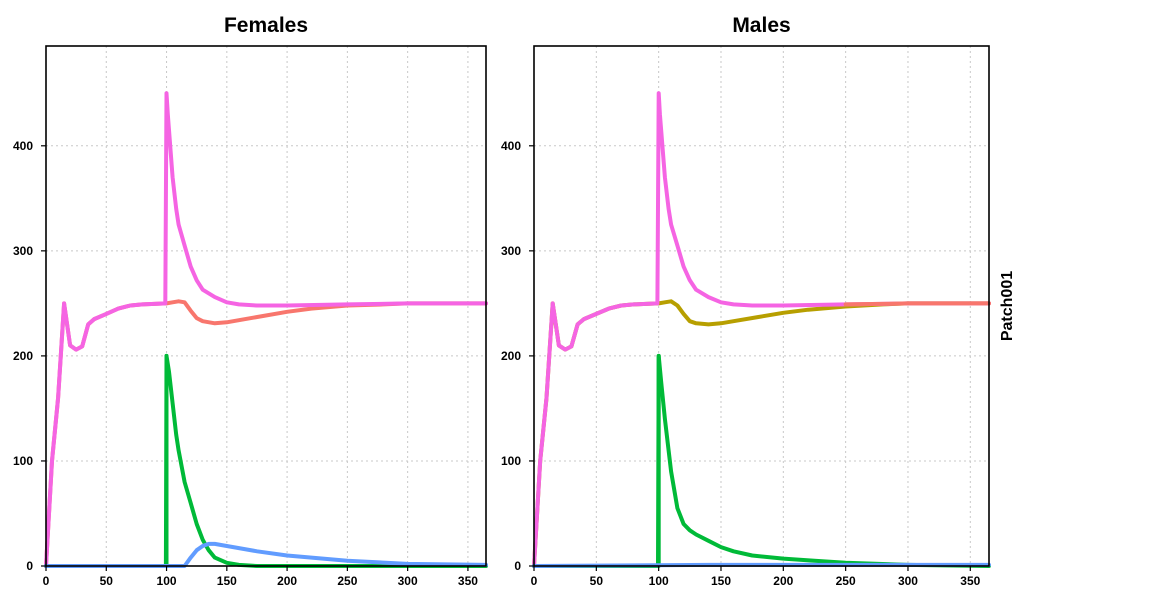 This screenshot has height=597, width=1173. Describe the element at coordinates (1007, 306) in the screenshot. I see `strip-label: Patch001` at that location.